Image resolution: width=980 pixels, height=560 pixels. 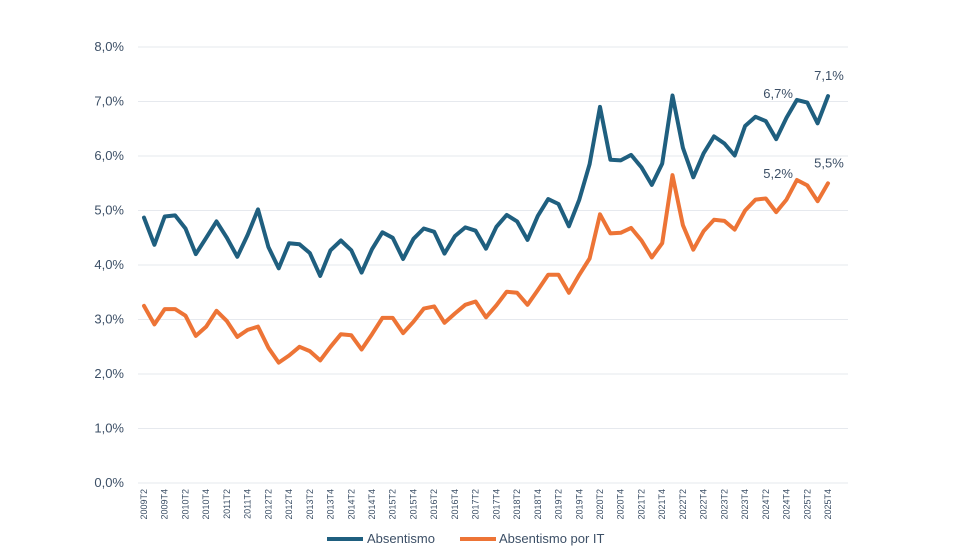 I want to click on x-tick-label: 2017T4, so click(x=496, y=504).